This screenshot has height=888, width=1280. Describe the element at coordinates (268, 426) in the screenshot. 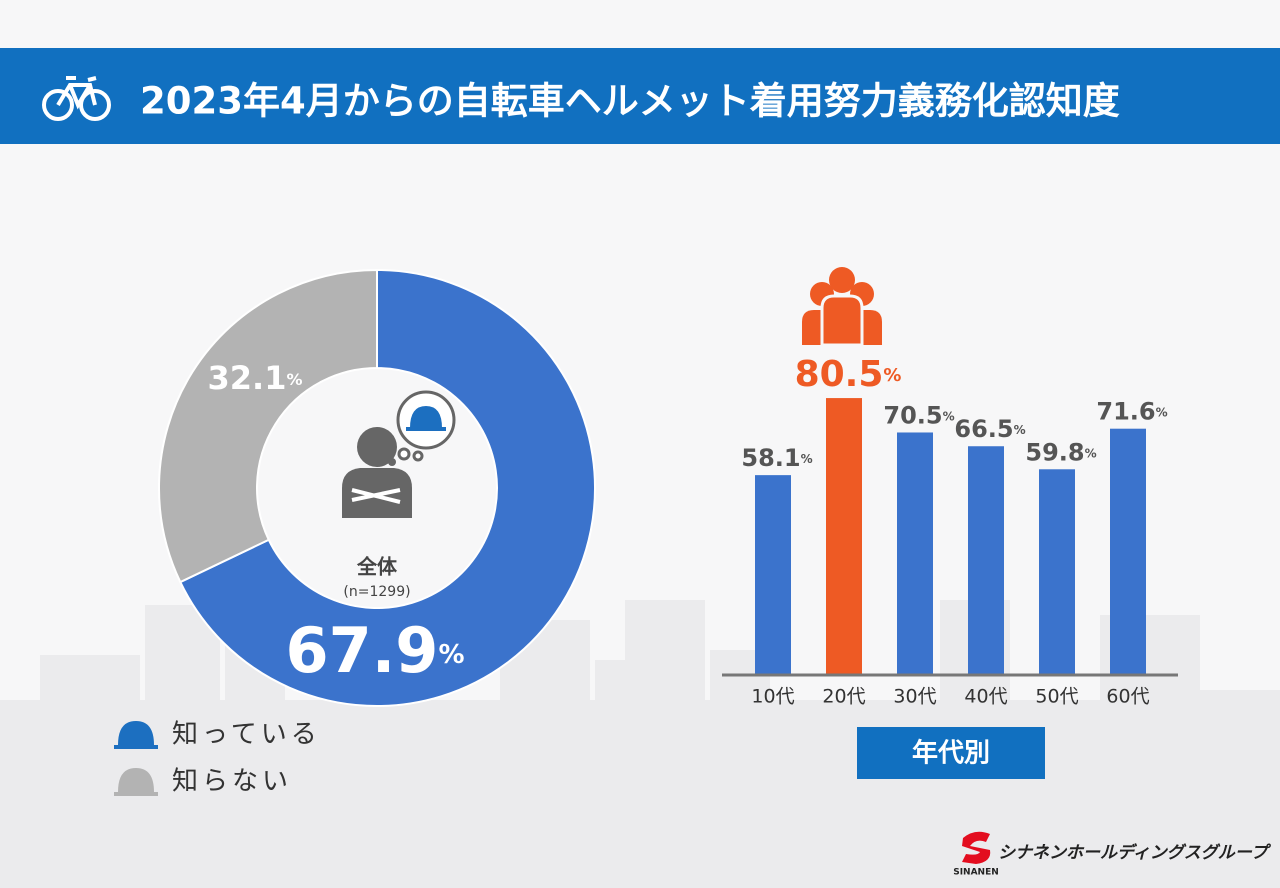

I see `donut-slice` at that location.